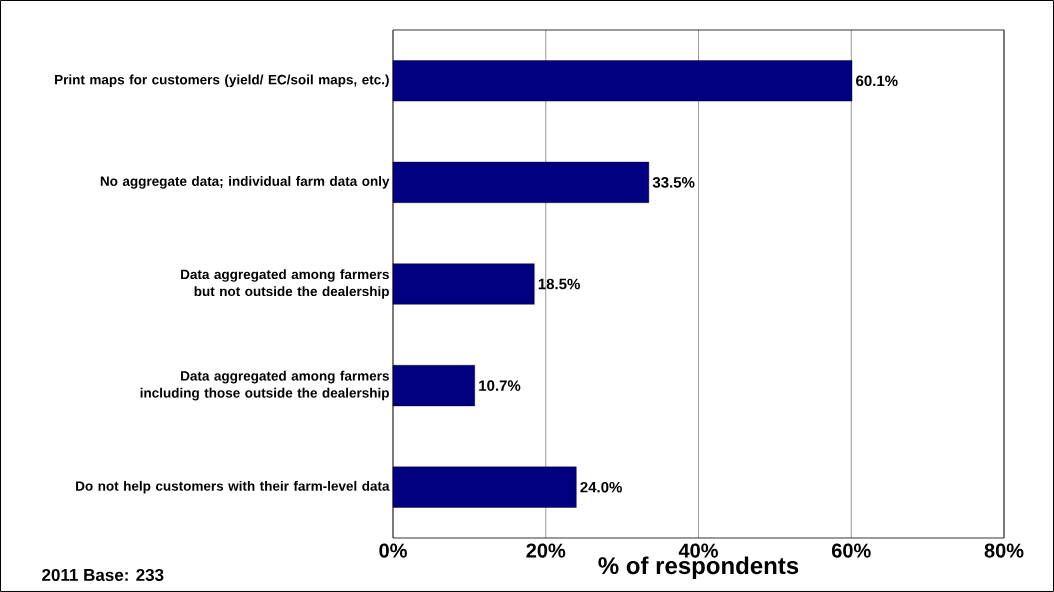 The image size is (1054, 592). I want to click on y-tick-label: Data aggregated among farmers including those outside the dealership, so click(264, 385).